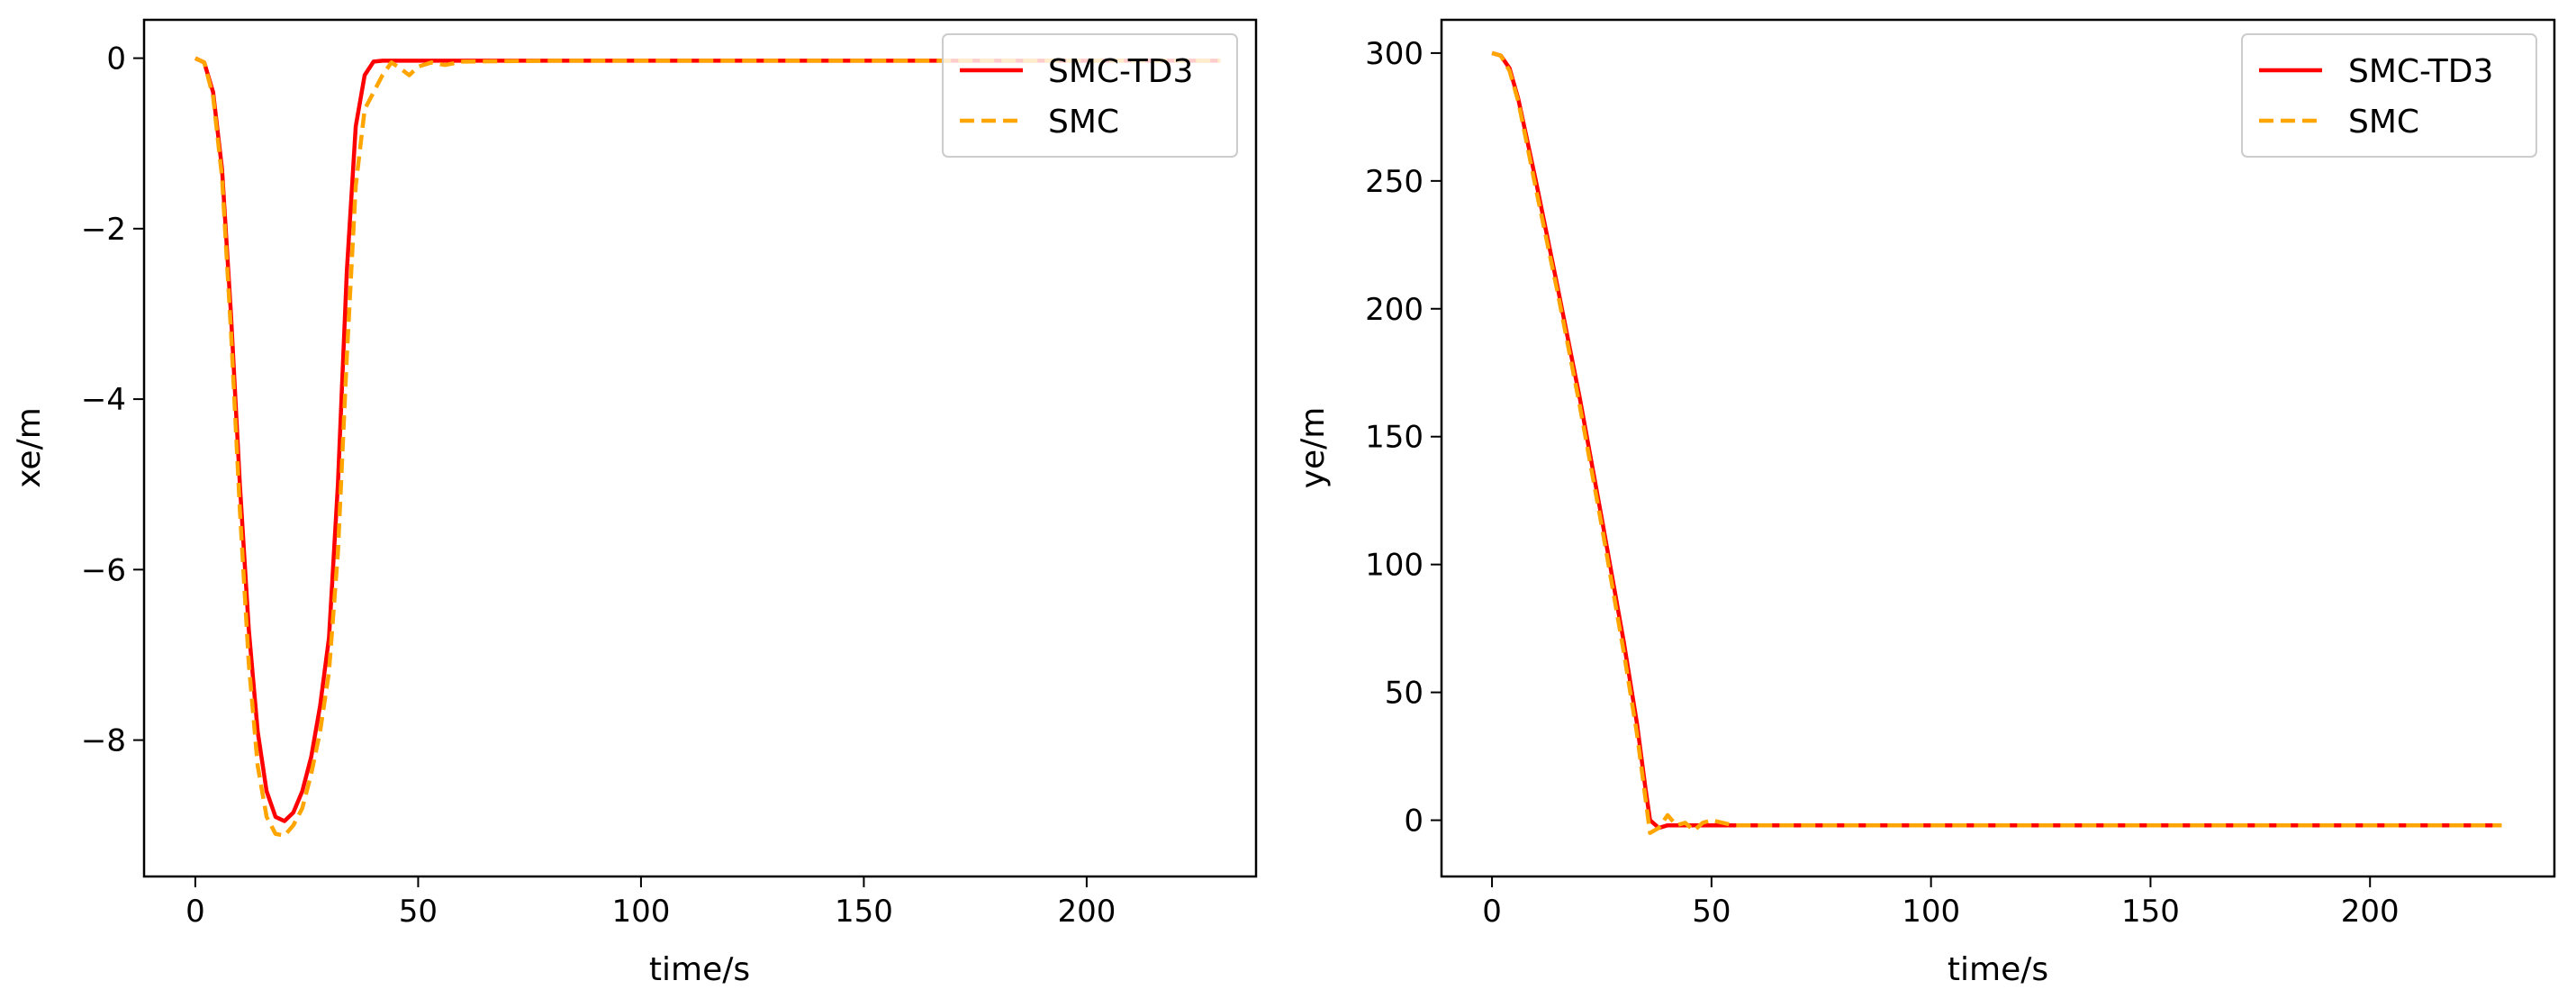  I want to click on ye-y-tick-label: 250, so click(1394, 182).